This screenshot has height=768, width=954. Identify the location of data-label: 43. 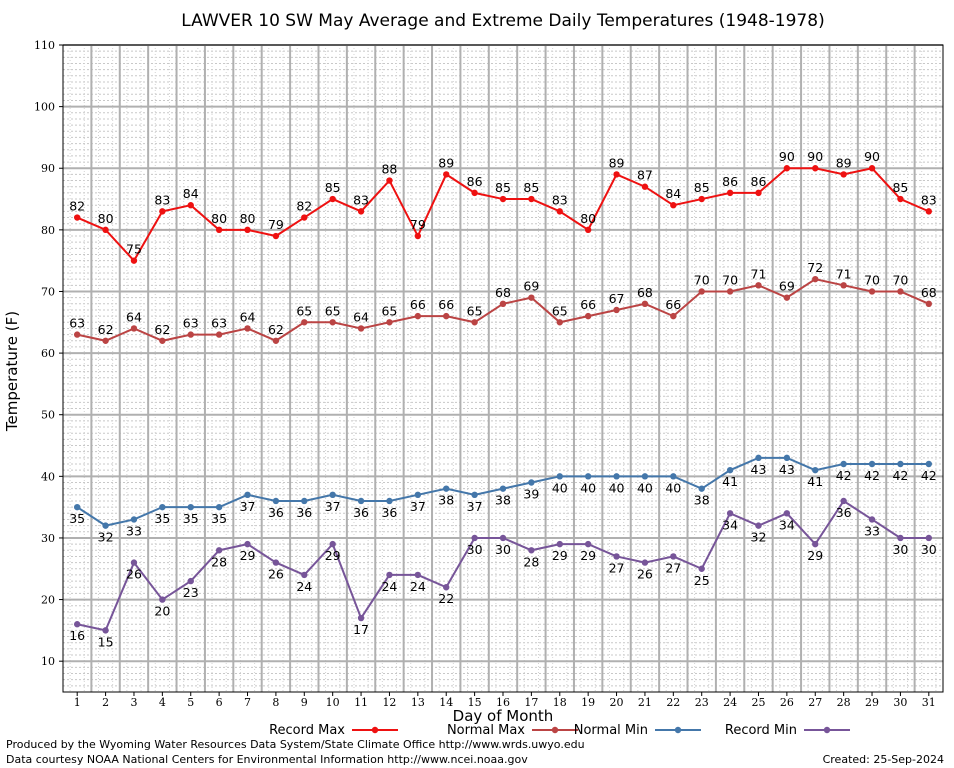
(787, 469).